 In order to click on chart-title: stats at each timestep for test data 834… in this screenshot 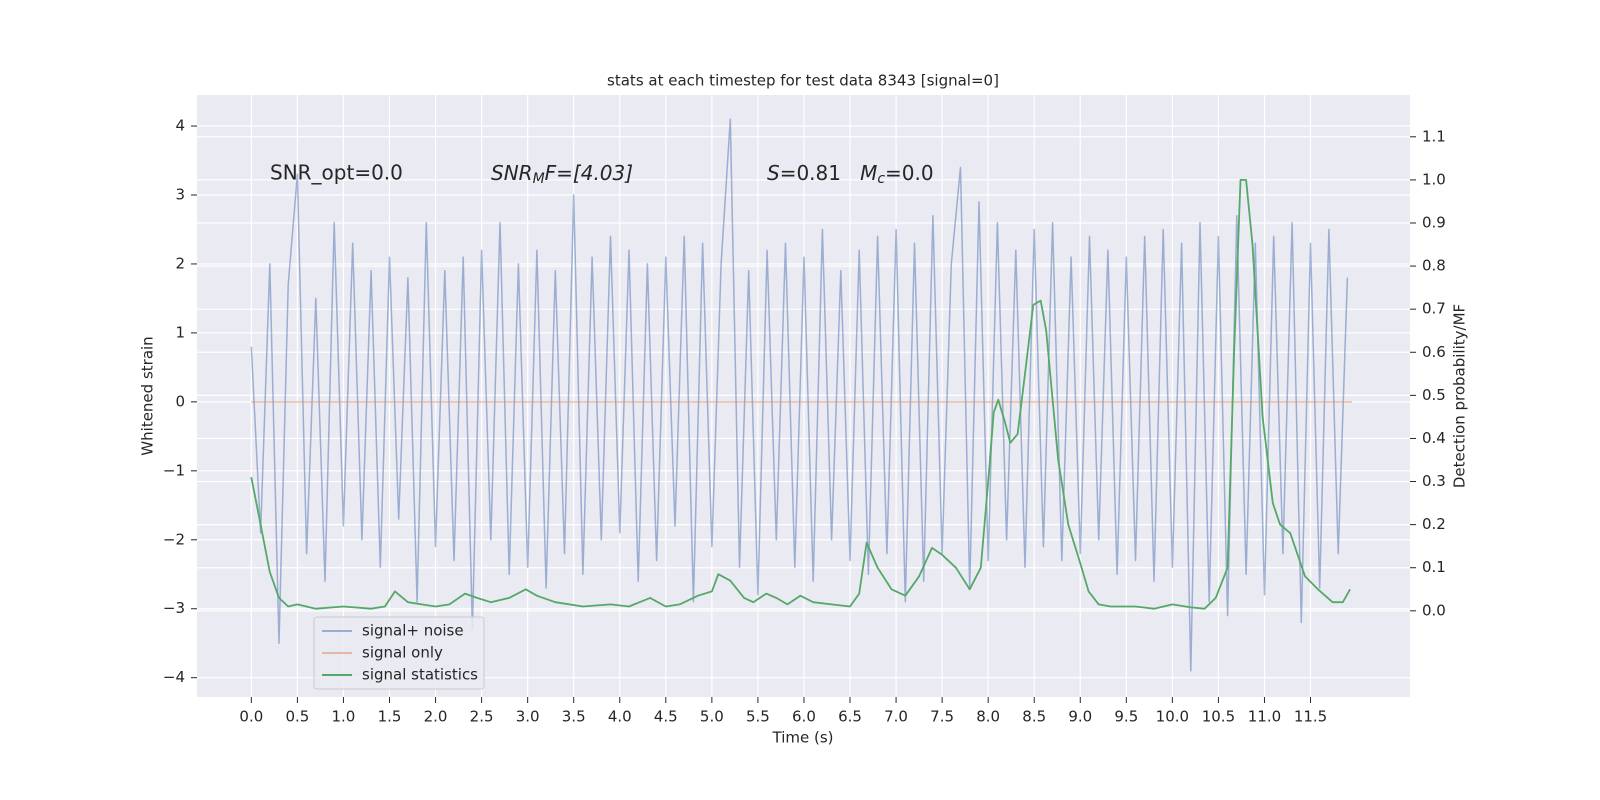, I will do `click(803, 81)`.